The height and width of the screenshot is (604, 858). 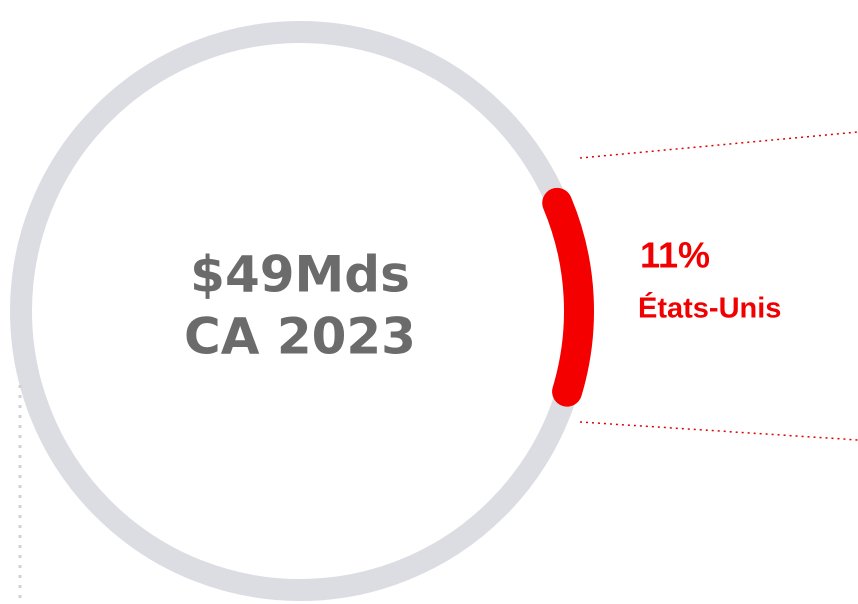 What do you see at coordinates (300, 337) in the screenshot?
I see `center-caption: CA 2023` at bounding box center [300, 337].